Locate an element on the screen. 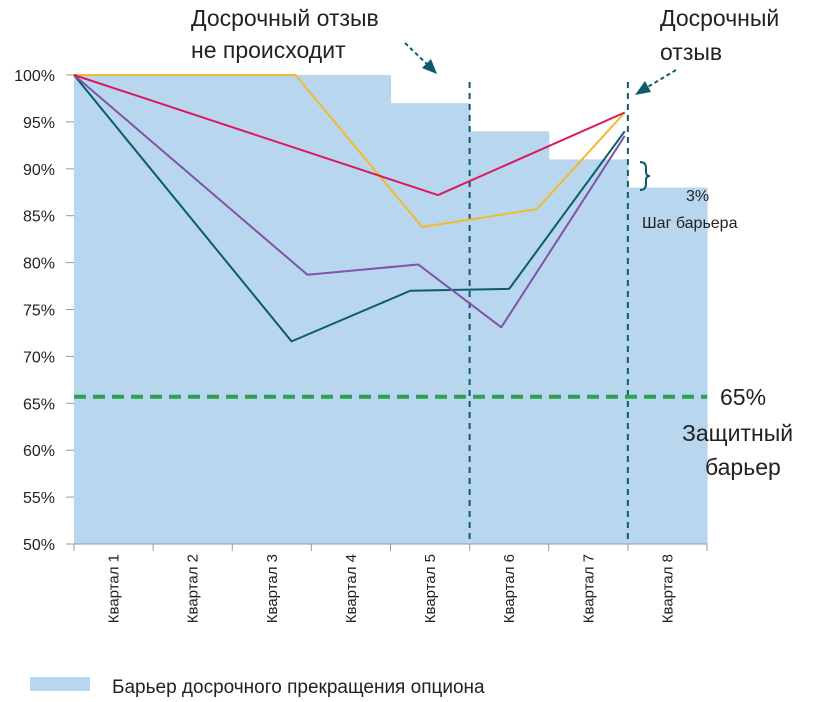 Image resolution: width=819 pixels, height=702 pixels. x-tick-label: Квартал 2 is located at coordinates (193, 588).